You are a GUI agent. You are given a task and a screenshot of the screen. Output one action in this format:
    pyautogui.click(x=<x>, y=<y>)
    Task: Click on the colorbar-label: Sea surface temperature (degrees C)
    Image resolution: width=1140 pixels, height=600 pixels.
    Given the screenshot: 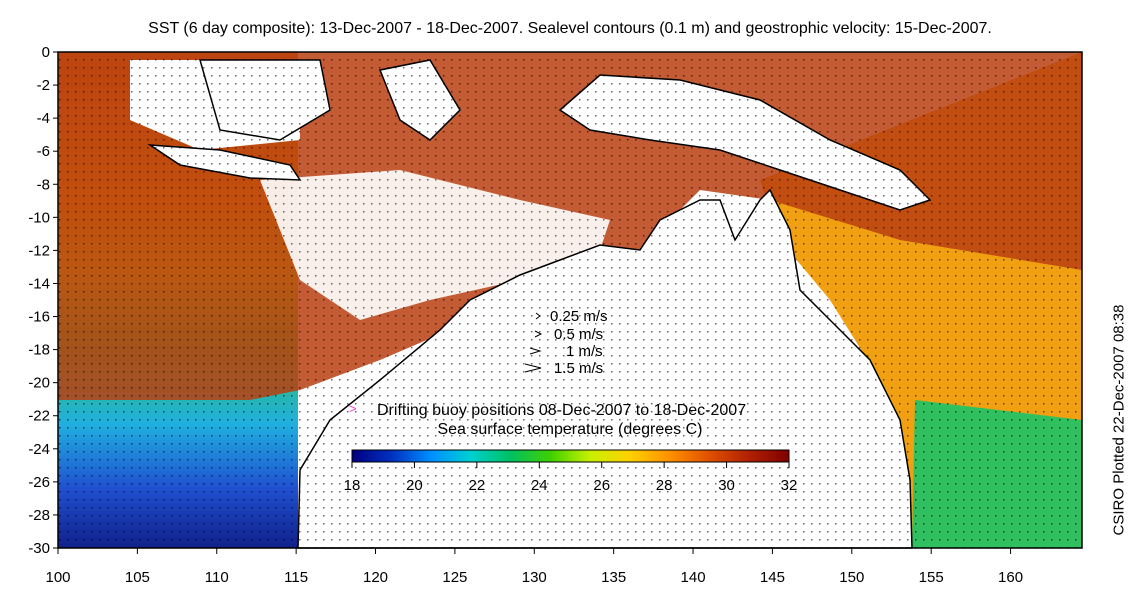 What is the action you would take?
    pyautogui.click(x=569, y=429)
    